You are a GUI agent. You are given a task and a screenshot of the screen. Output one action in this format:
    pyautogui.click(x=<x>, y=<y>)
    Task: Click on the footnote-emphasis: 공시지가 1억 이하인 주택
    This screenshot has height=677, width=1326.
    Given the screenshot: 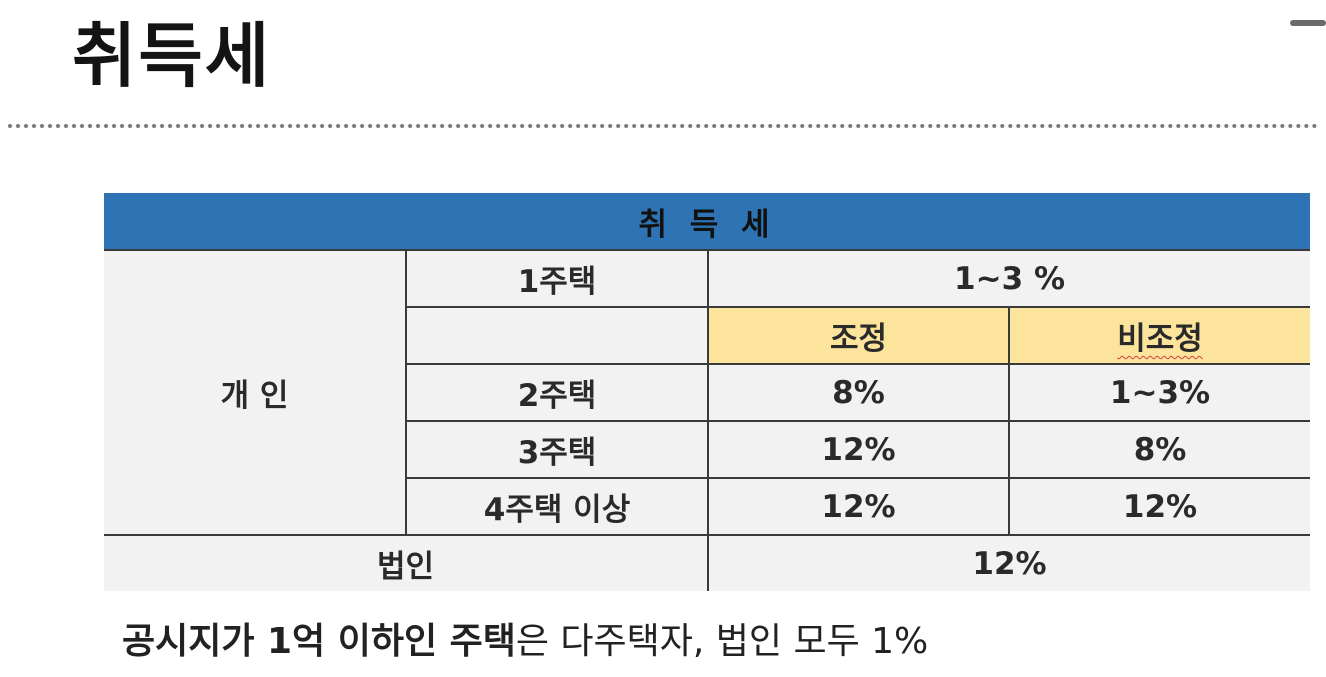 What is the action you would take?
    pyautogui.click(x=319, y=641)
    